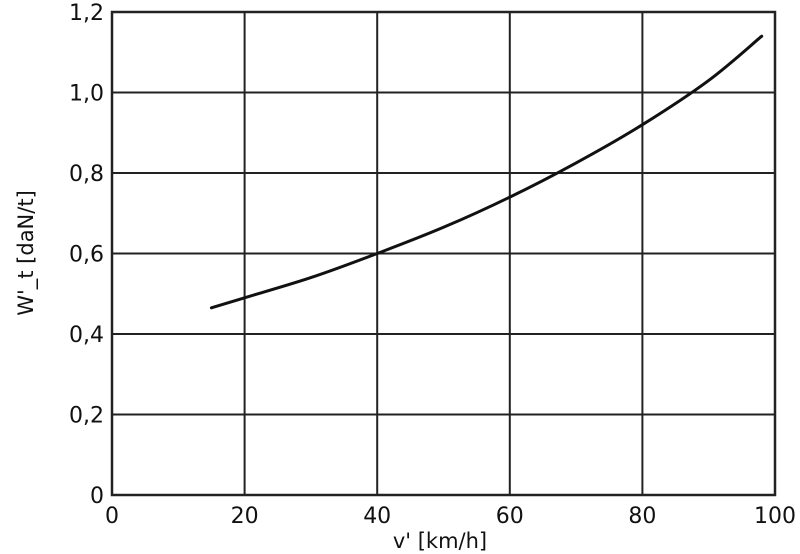  What do you see at coordinates (775, 516) in the screenshot?
I see `x-tick-label: 100` at bounding box center [775, 516].